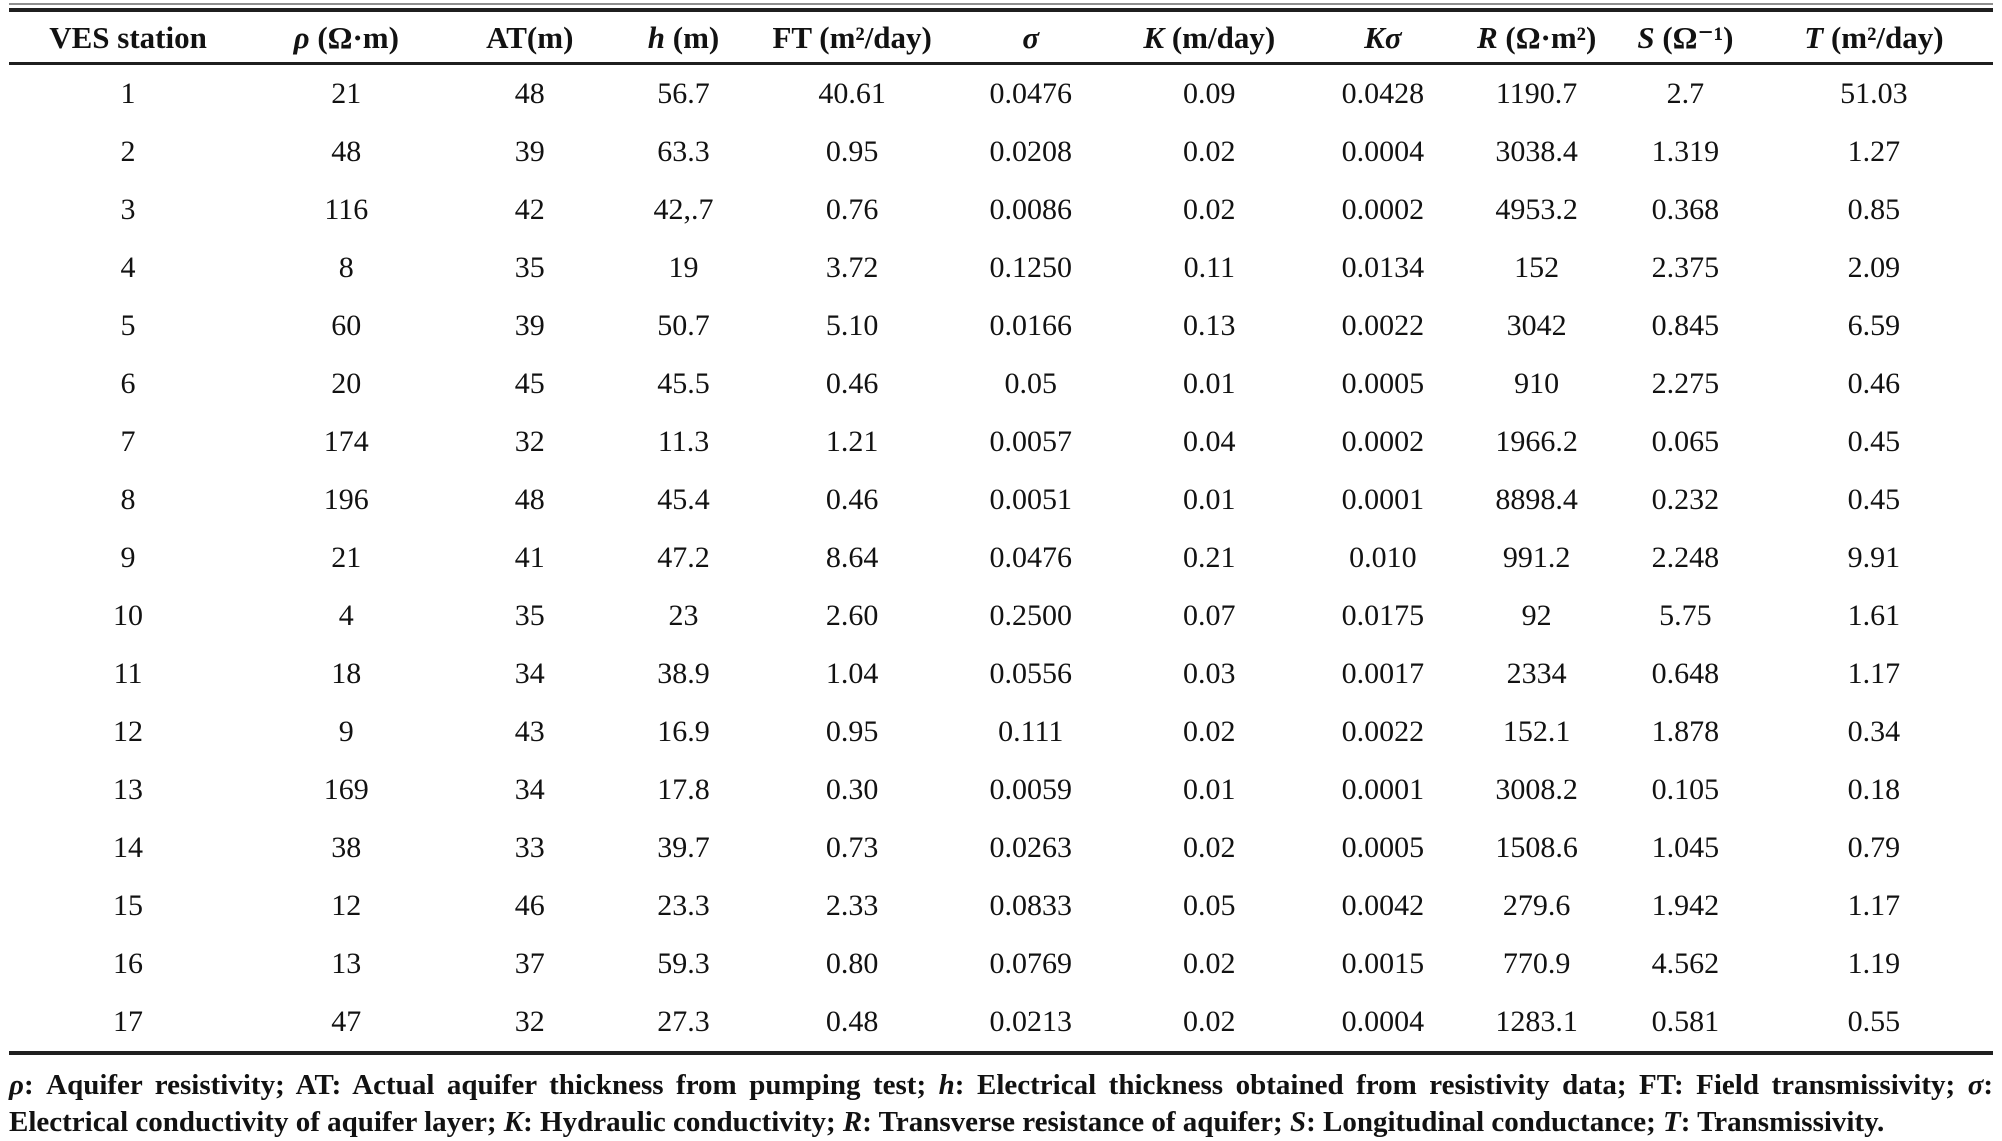 The image size is (2002, 1141). What do you see at coordinates (128, 847) in the screenshot?
I see `table-cell: 14` at bounding box center [128, 847].